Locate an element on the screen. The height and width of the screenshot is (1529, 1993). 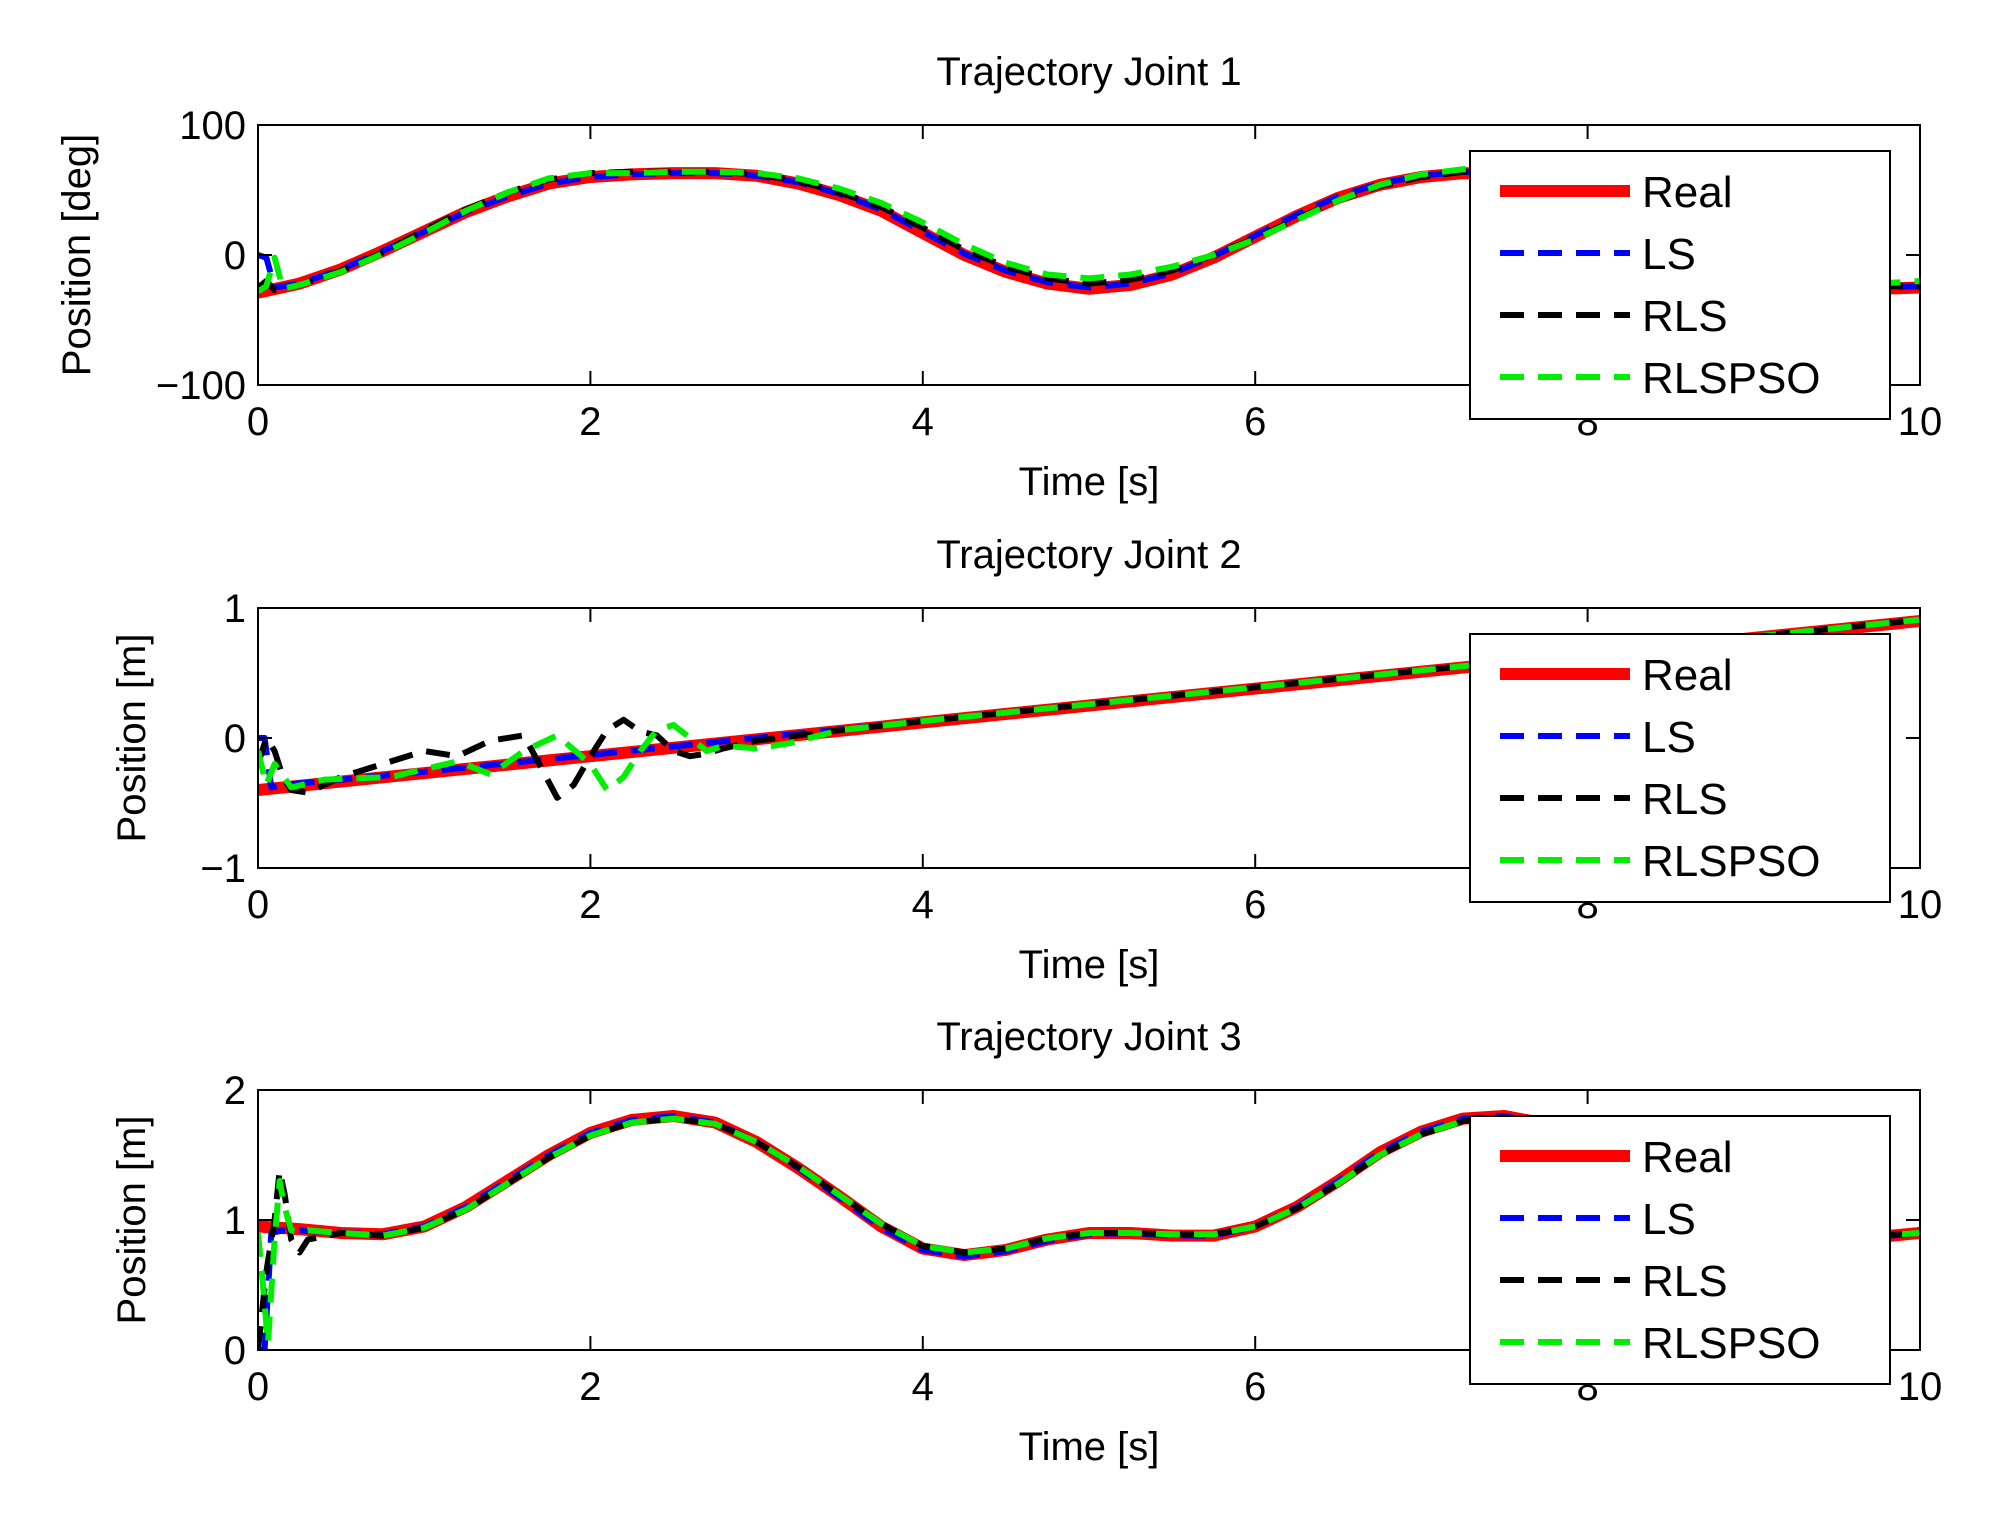
y-axis-label: Position [deg] is located at coordinates (77, 255).